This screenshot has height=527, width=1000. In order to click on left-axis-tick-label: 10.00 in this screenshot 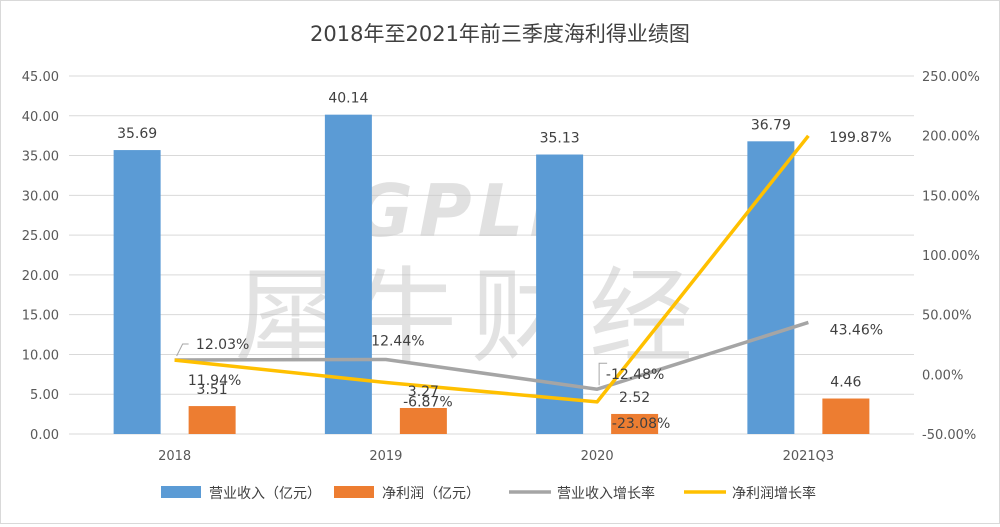, I will do `click(40, 355)`.